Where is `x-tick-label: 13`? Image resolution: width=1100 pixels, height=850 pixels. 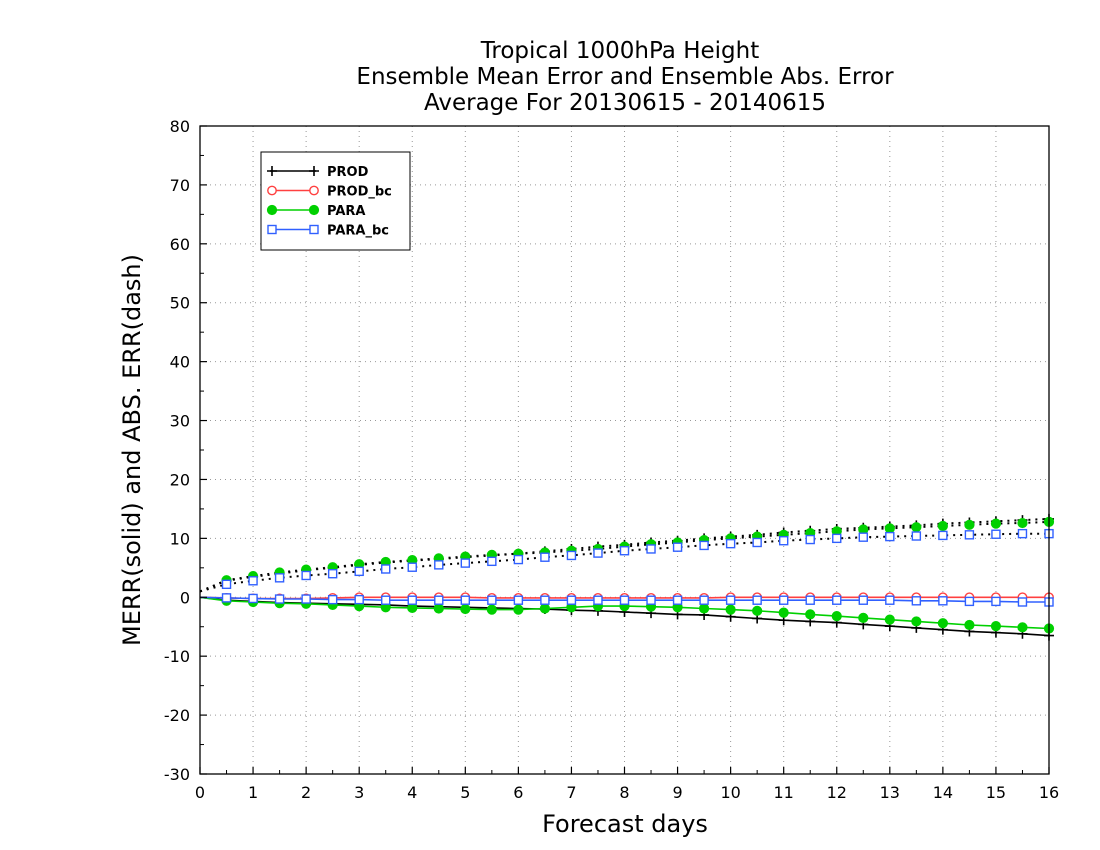
x-tick-label: 13 is located at coordinates (890, 792).